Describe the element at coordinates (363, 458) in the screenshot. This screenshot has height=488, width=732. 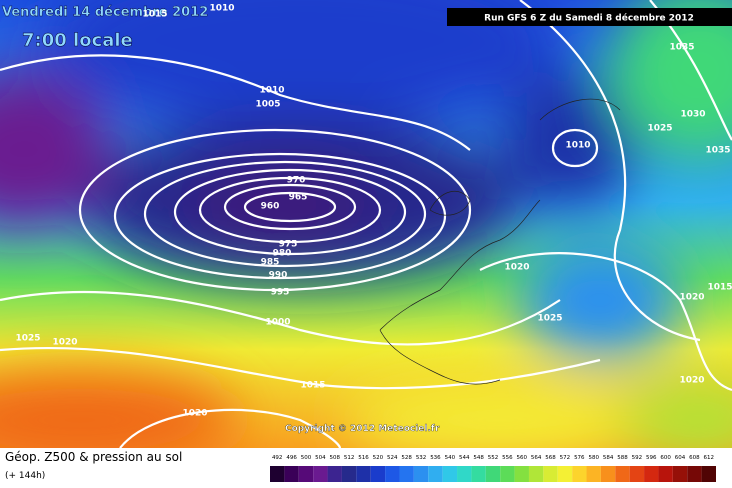
I see `scale-label: 516` at that location.